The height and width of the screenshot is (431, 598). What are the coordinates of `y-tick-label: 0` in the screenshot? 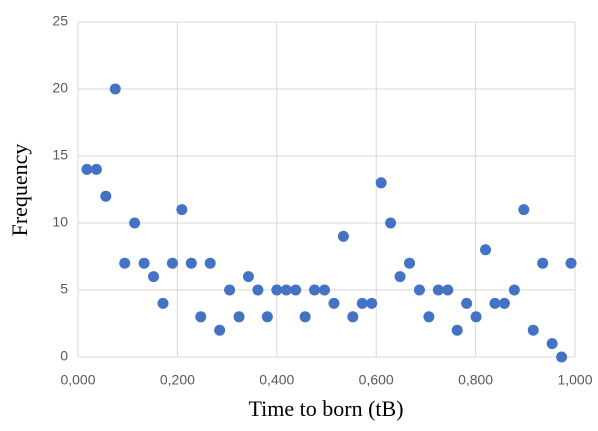 It's located at (64, 356).